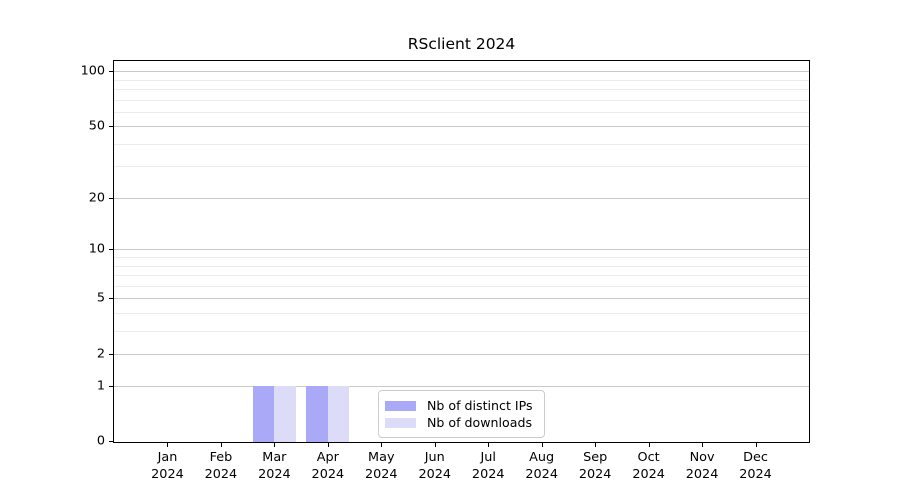 This screenshot has height=500, width=900. What do you see at coordinates (595, 466) in the screenshot?
I see `x-axis-tick-label: Sep 2024` at bounding box center [595, 466].